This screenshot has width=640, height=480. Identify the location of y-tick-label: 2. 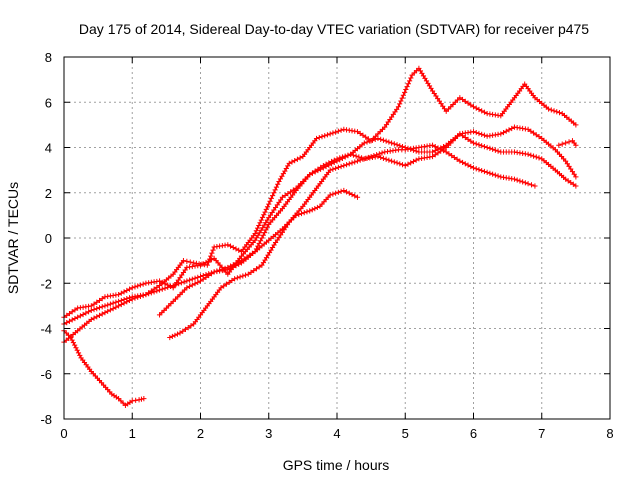
(48, 193).